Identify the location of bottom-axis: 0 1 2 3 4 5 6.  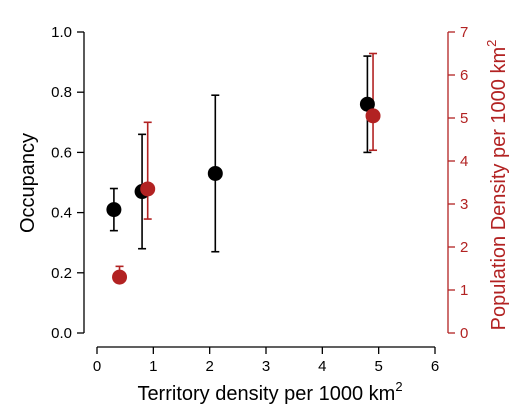
(266, 360).